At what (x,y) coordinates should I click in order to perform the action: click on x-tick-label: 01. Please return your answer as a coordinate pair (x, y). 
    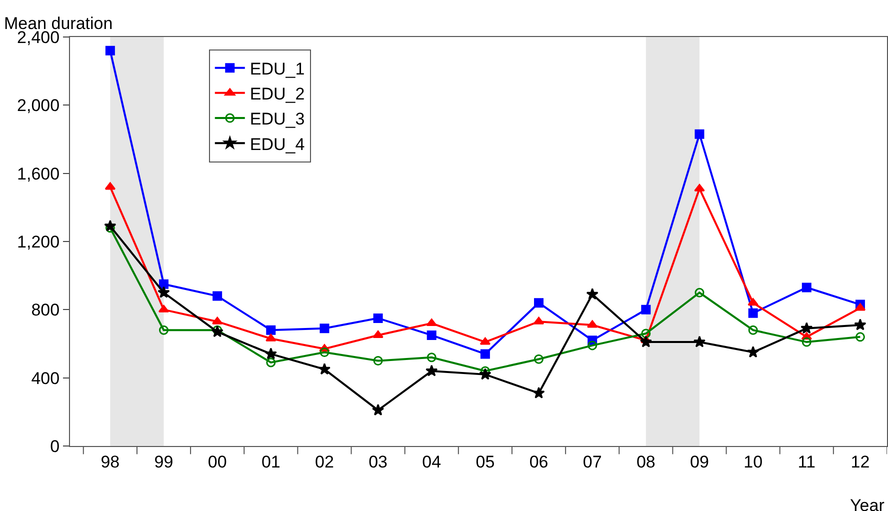
    Looking at the image, I should click on (270, 462).